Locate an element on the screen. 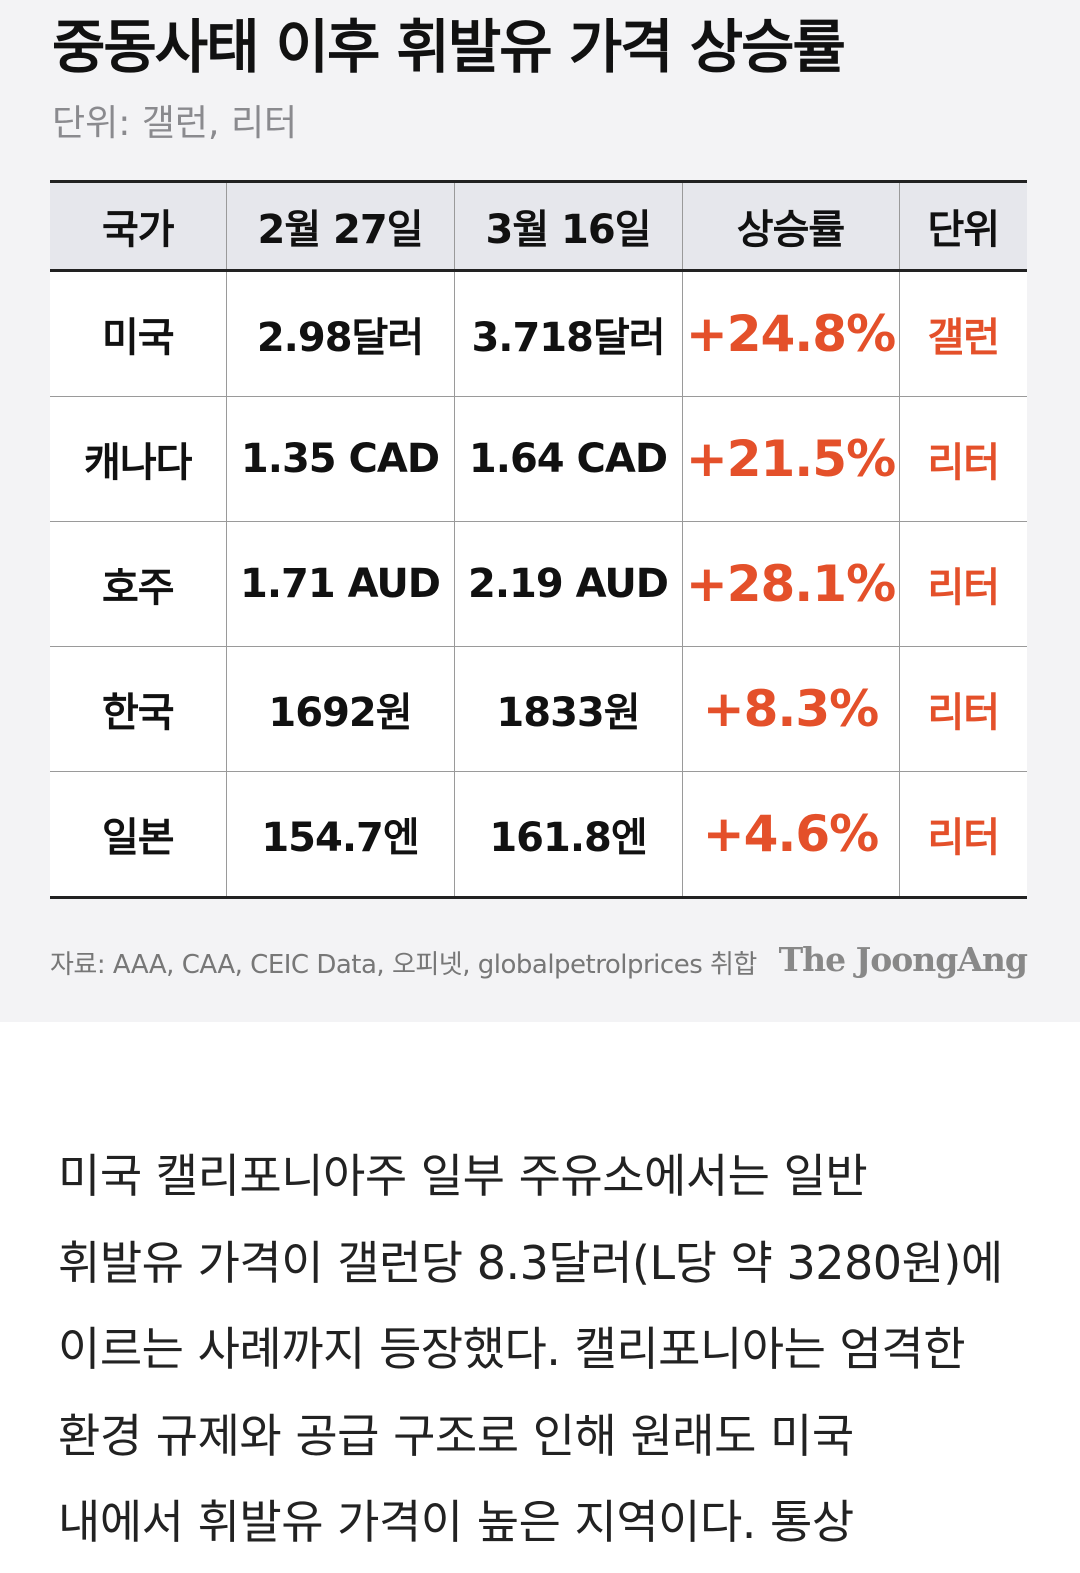 The height and width of the screenshot is (1573, 1080). table-row: 일본 154.7엔 161.8엔 +4.6% 리터 is located at coordinates (538, 835).